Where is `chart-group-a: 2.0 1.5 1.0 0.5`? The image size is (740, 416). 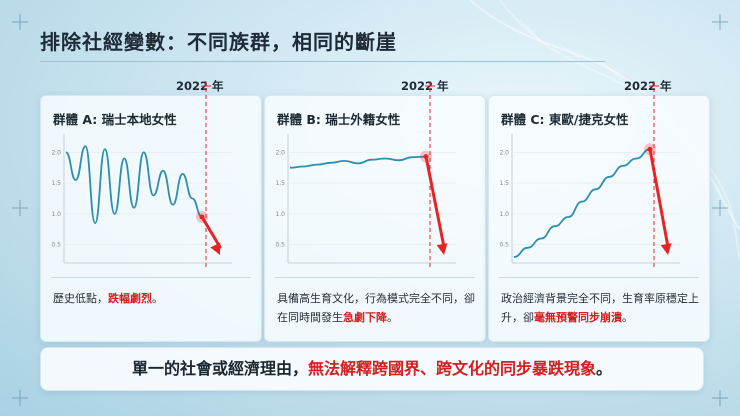
chart-group-a: 2.0 1.5 1.0 0.5 is located at coordinates (141, 175).